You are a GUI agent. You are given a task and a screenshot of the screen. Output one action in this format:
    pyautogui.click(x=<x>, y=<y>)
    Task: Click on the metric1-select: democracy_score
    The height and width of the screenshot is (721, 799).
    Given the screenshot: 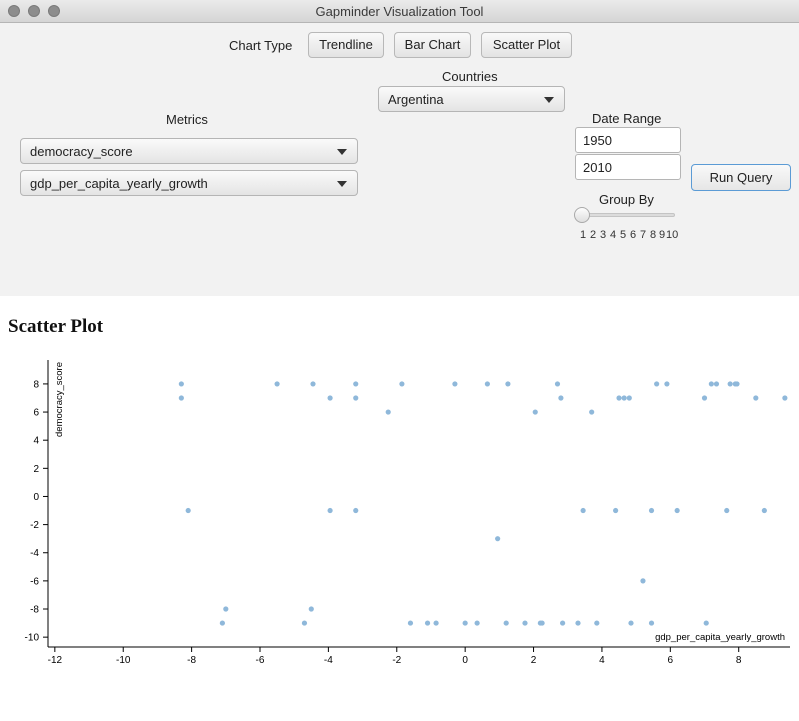 What is the action you would take?
    pyautogui.click(x=189, y=151)
    